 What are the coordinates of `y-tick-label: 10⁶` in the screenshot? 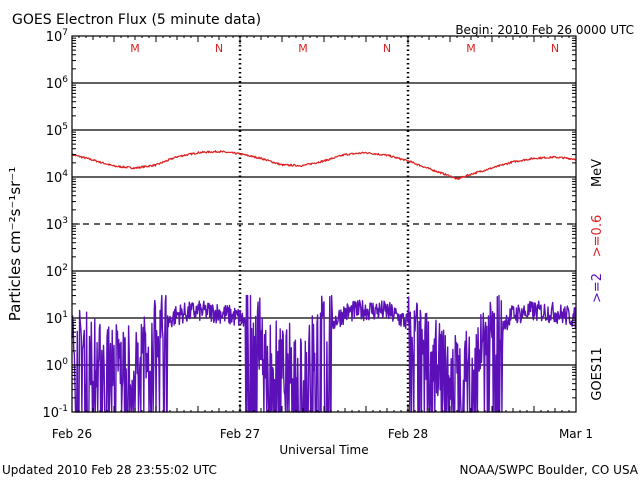 It's located at (57, 83).